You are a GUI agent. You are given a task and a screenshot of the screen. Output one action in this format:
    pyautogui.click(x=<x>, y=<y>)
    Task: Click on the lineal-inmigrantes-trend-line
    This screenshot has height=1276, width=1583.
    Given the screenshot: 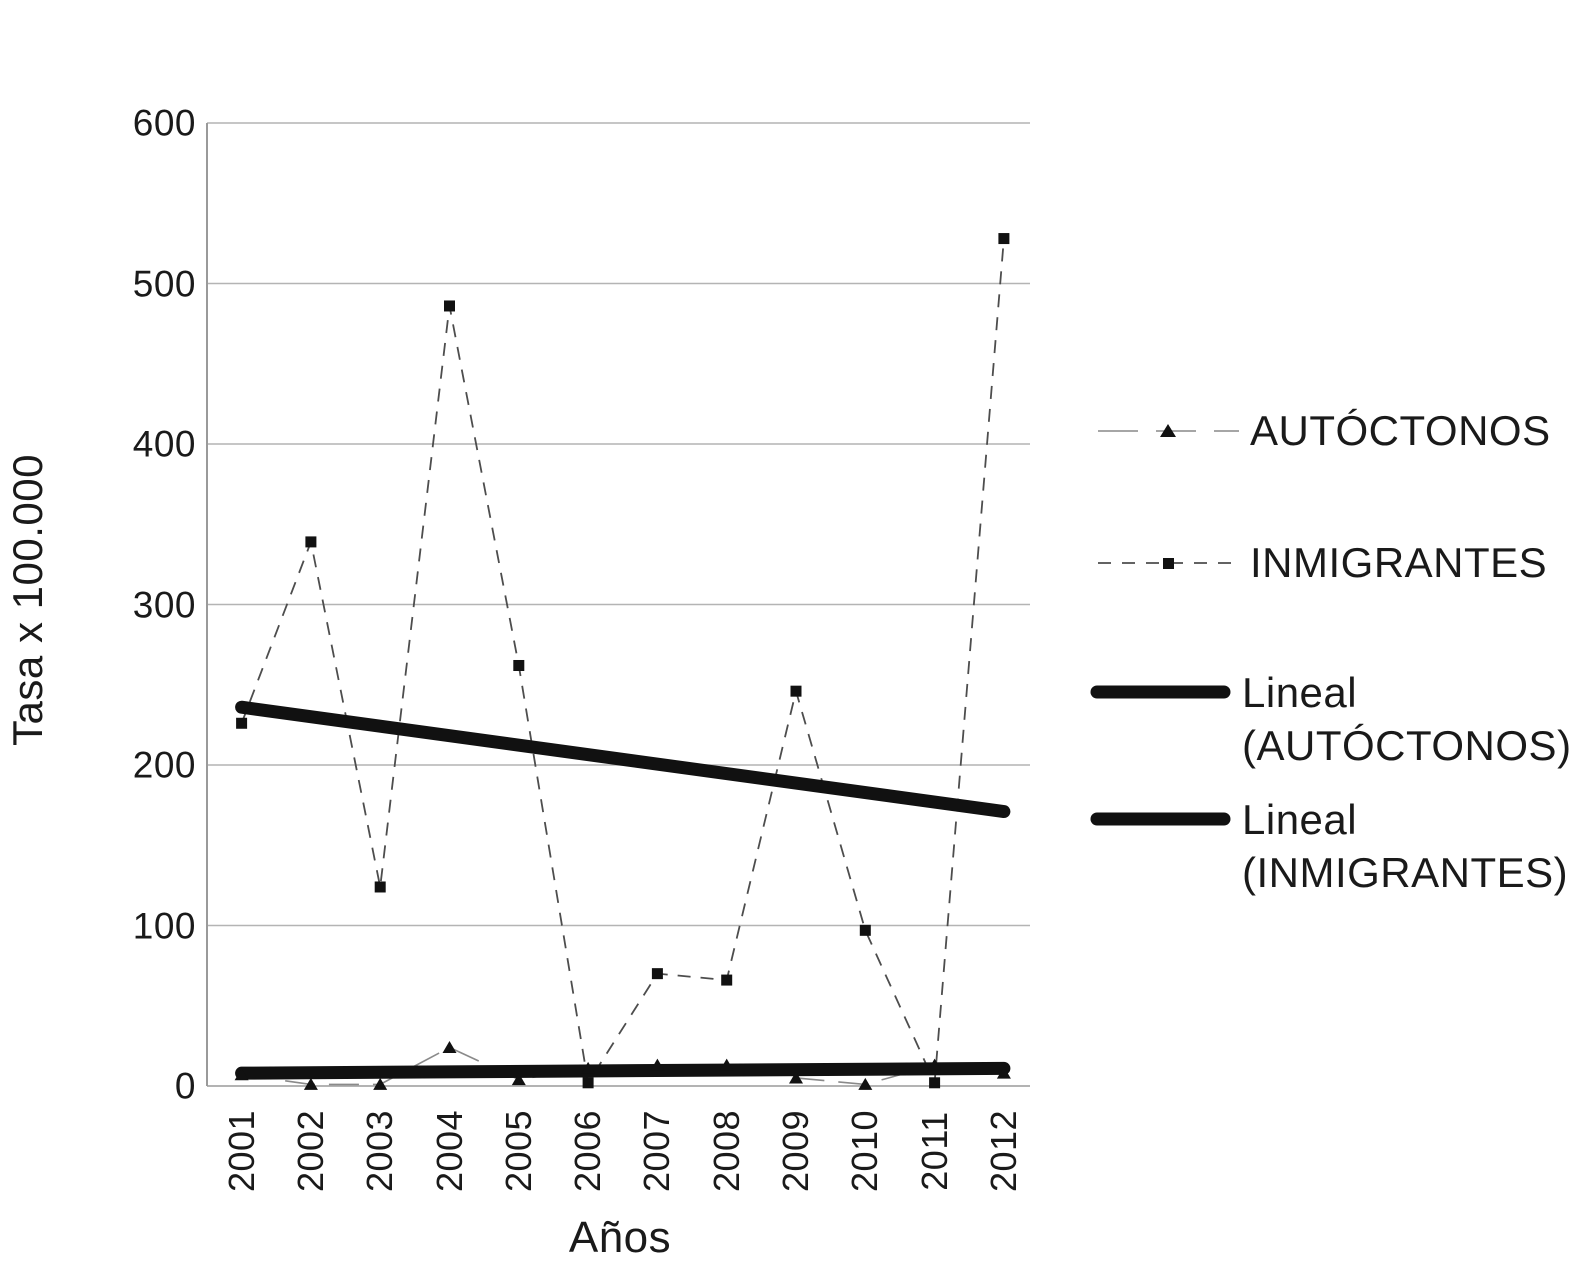 What is the action you would take?
    pyautogui.click(x=623, y=759)
    